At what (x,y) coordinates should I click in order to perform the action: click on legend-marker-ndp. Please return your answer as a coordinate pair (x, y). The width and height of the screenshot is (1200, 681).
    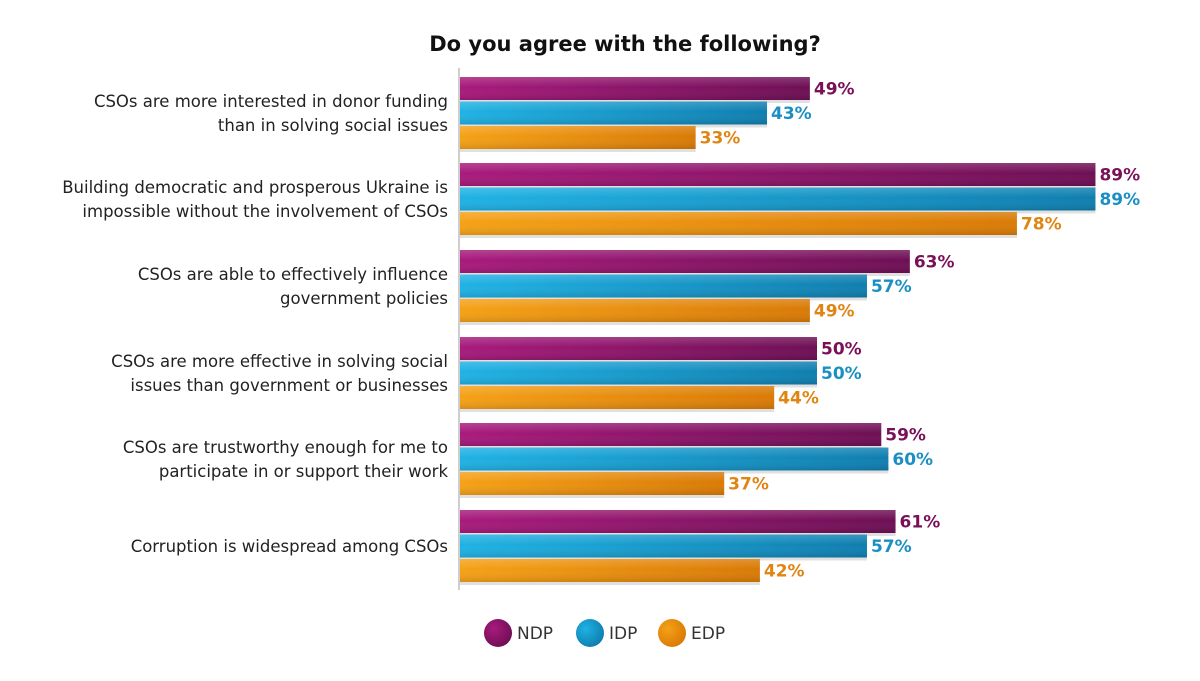
    Looking at the image, I should click on (498, 633).